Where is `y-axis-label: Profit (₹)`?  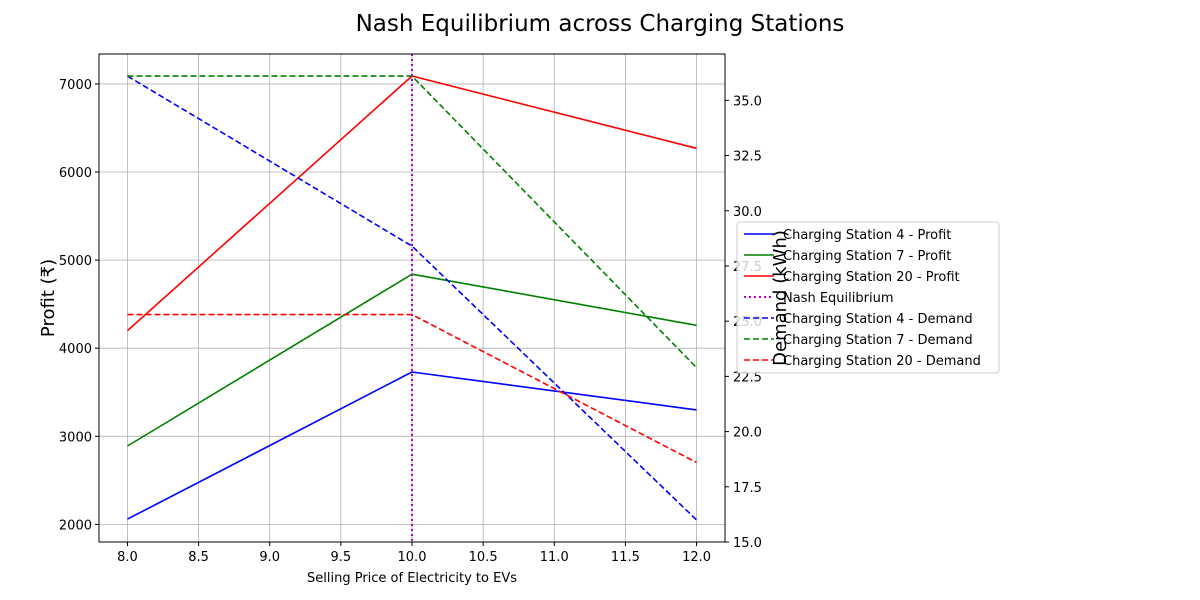
y-axis-label: Profit (₹) is located at coordinates (48, 298).